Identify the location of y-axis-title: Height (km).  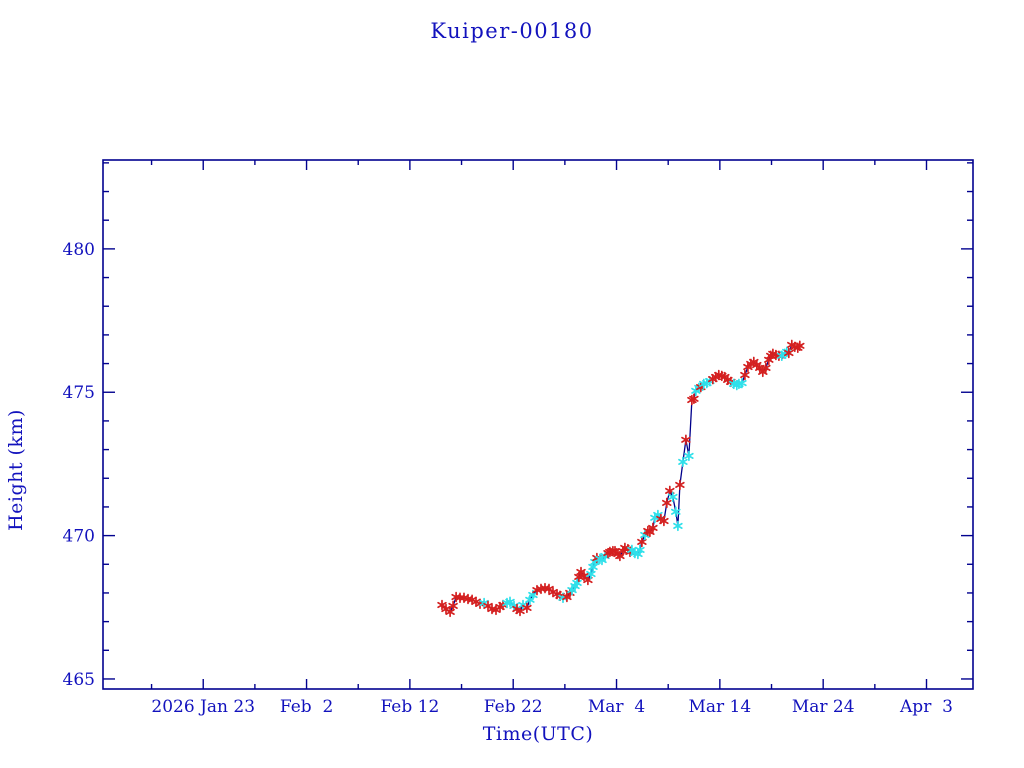
(16, 470).